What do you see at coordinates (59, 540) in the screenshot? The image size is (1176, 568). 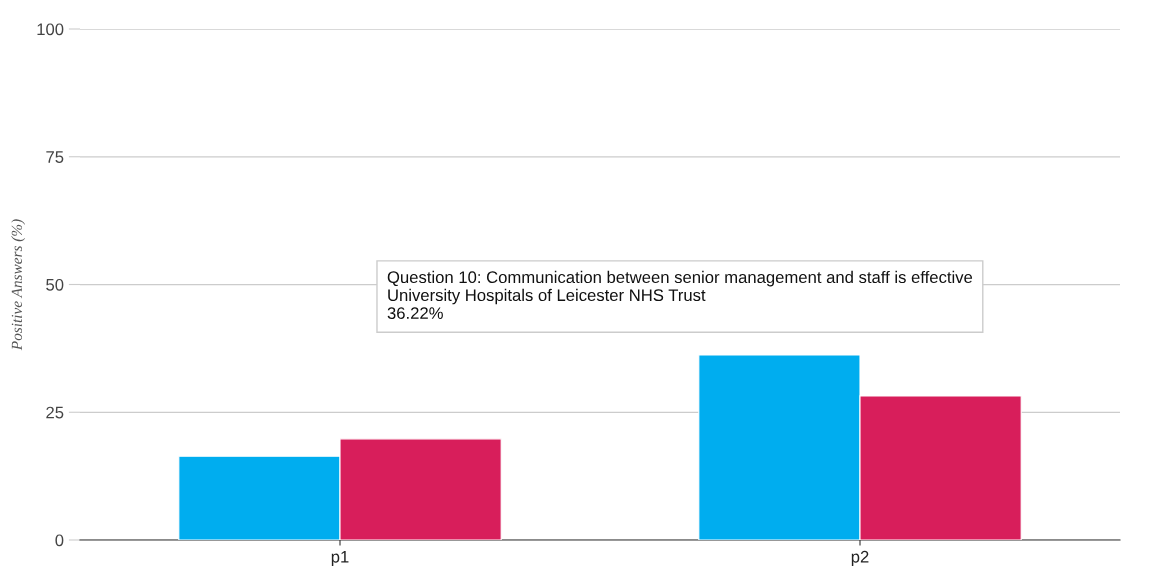 I see `y-tick-label: 0` at bounding box center [59, 540].